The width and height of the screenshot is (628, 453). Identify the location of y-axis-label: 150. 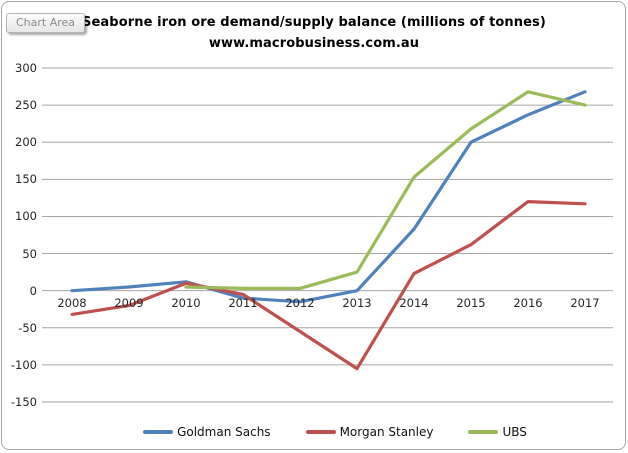
(26, 179).